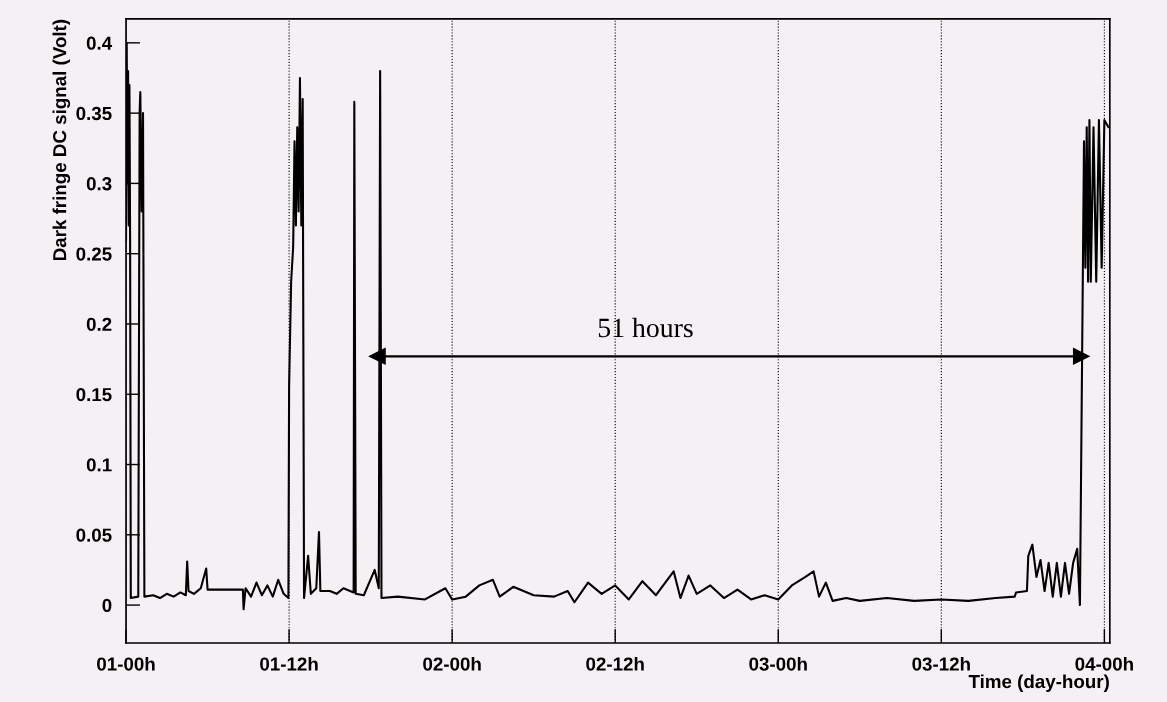 This screenshot has height=702, width=1167. Describe the element at coordinates (126, 663) in the screenshot. I see `x-tick-label: 01-00h` at that location.